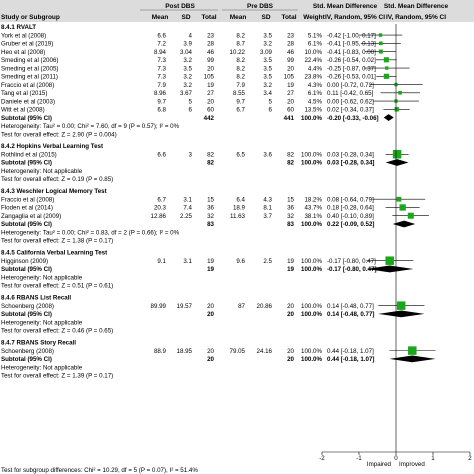  Describe the element at coordinates (379, 464) in the screenshot. I see `favours-left-label: Impaired` at that location.